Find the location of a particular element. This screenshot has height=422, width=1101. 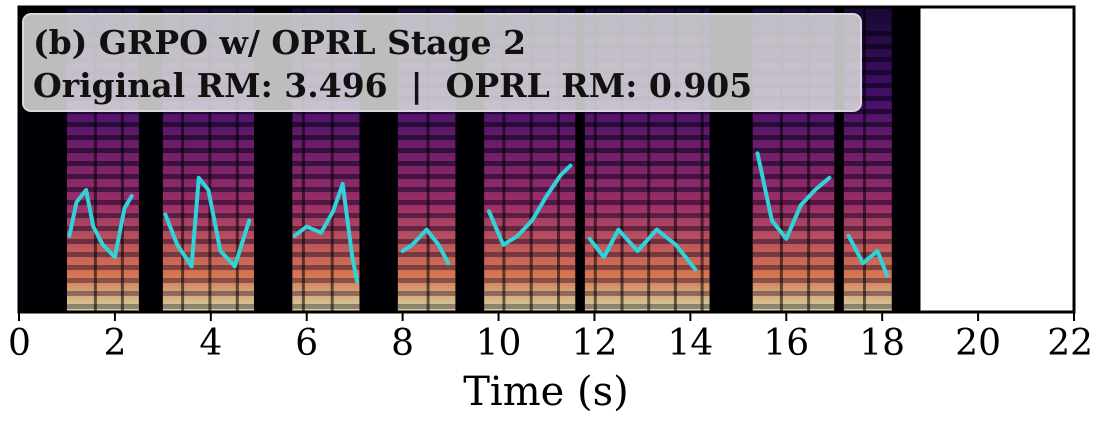

x-tick-label: 22 is located at coordinates (1070, 343).